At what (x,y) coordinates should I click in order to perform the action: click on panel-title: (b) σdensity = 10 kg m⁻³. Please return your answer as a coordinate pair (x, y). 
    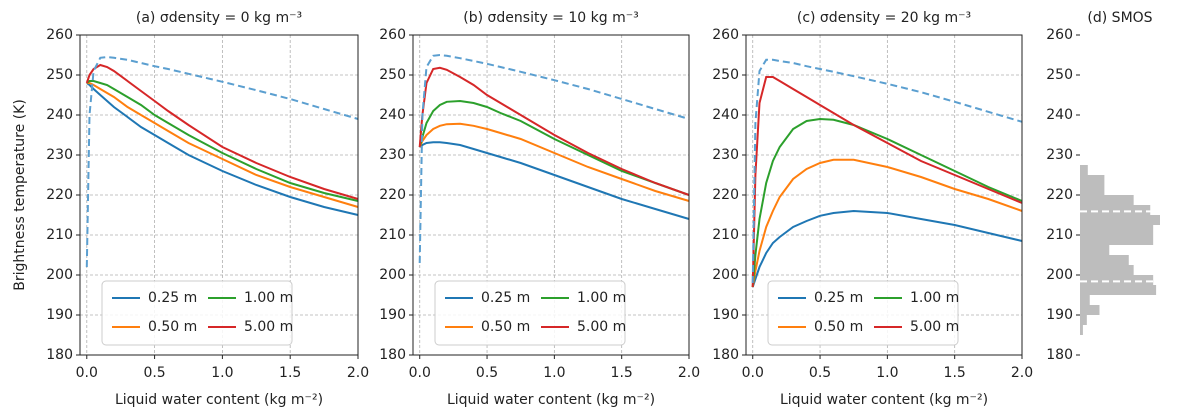
    Looking at the image, I should click on (550, 18).